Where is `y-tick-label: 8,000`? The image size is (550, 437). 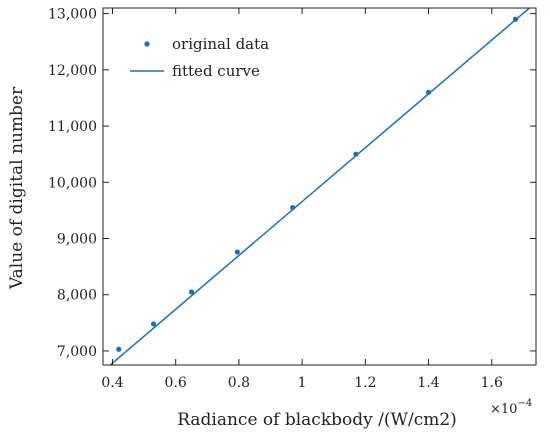
y-tick-label: 8,000 is located at coordinates (77, 296).